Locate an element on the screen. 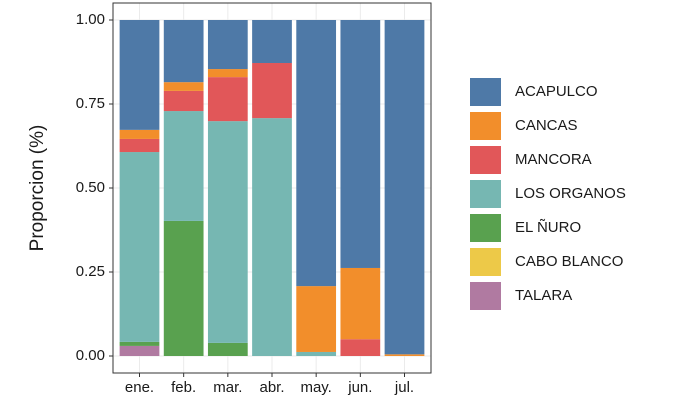 This screenshot has width=690, height=405. legend-label: TALARA is located at coordinates (543, 295).